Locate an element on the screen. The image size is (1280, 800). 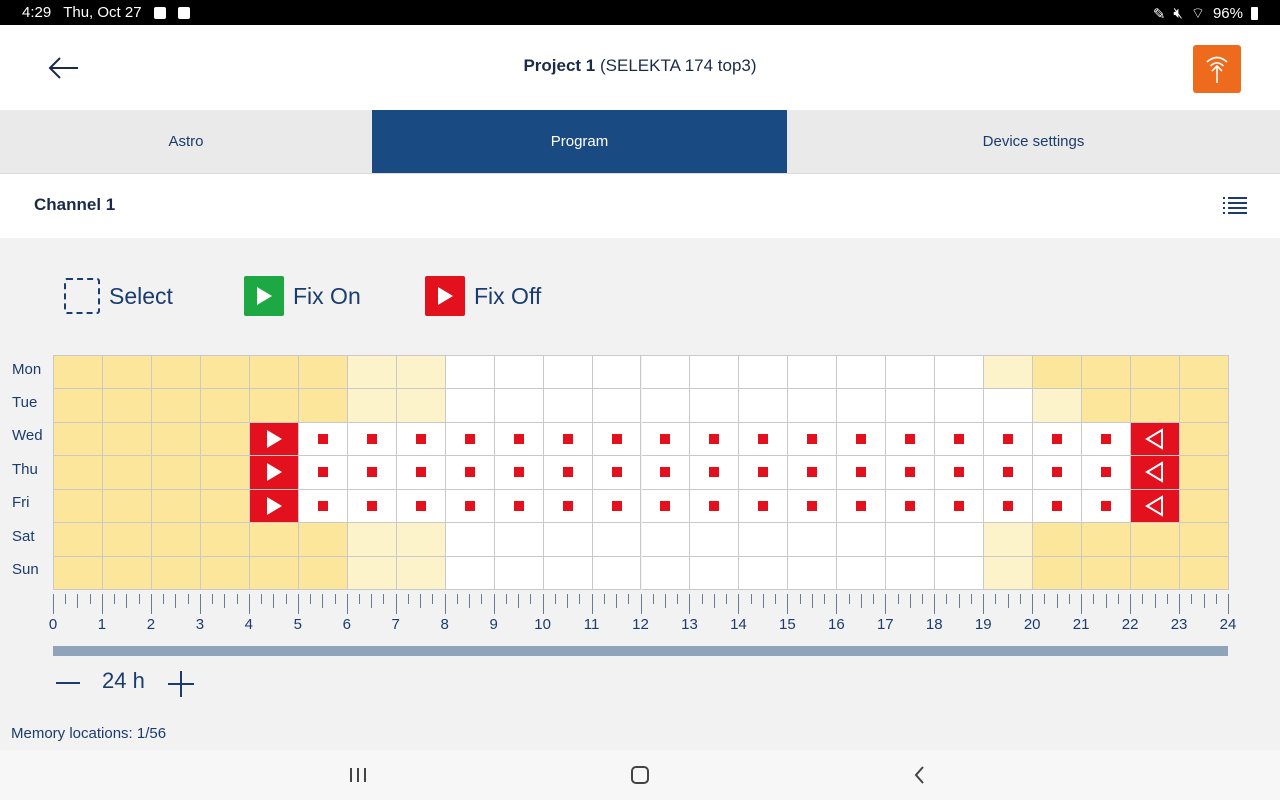
fix-on-tool: Fix On is located at coordinates (302, 296).